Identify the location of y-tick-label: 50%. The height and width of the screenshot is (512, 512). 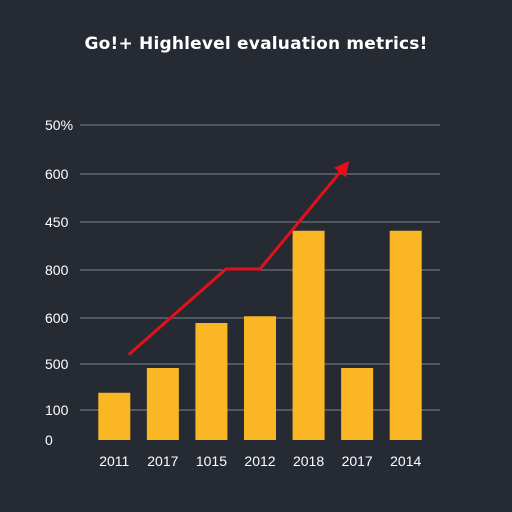
(59, 125).